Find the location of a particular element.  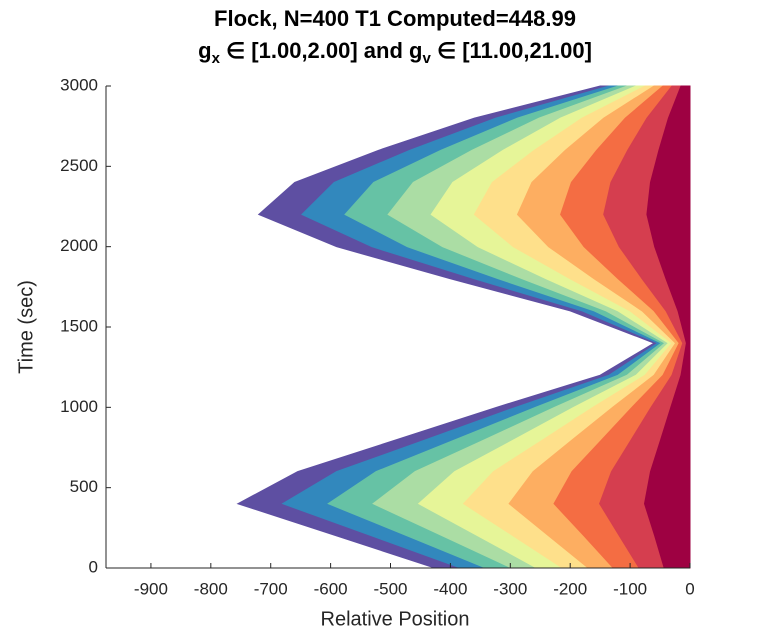

chart-subtitle: gx ∈ [1.00,2.00] and gv ∈ [11.00,21.00] is located at coordinates (395, 52).